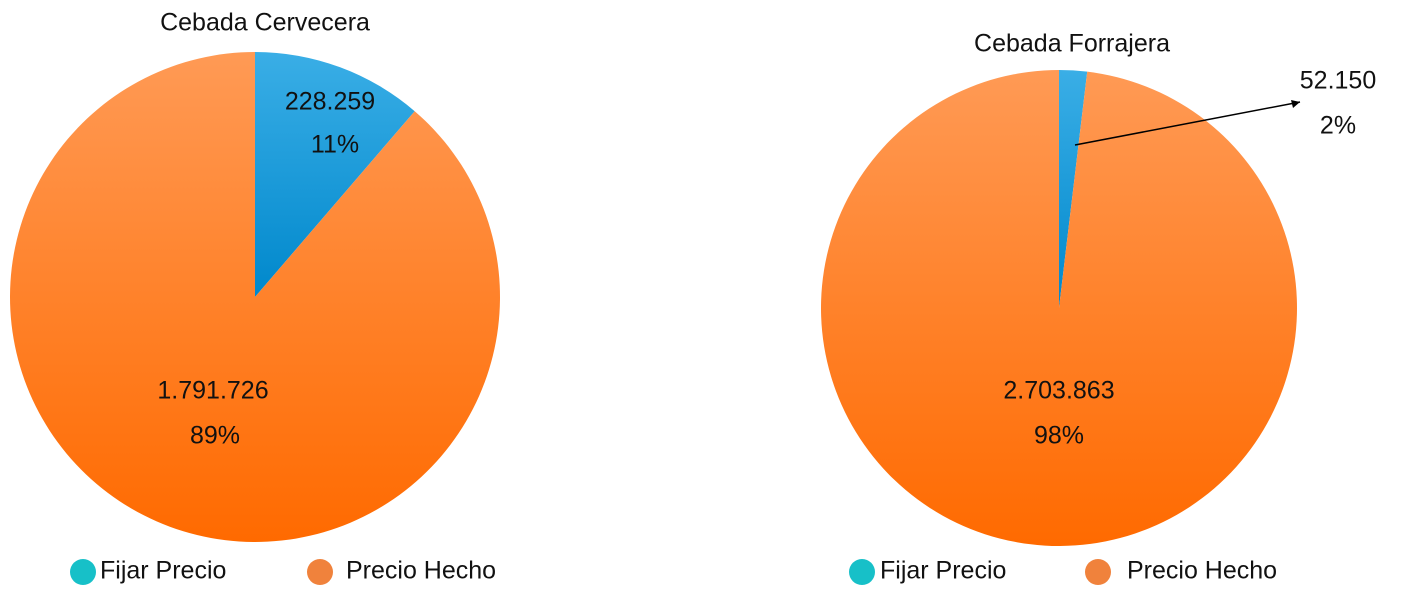 This screenshot has width=1402, height=589. Describe the element at coordinates (215, 436) in the screenshot. I see `percentage-label: 89%` at that location.